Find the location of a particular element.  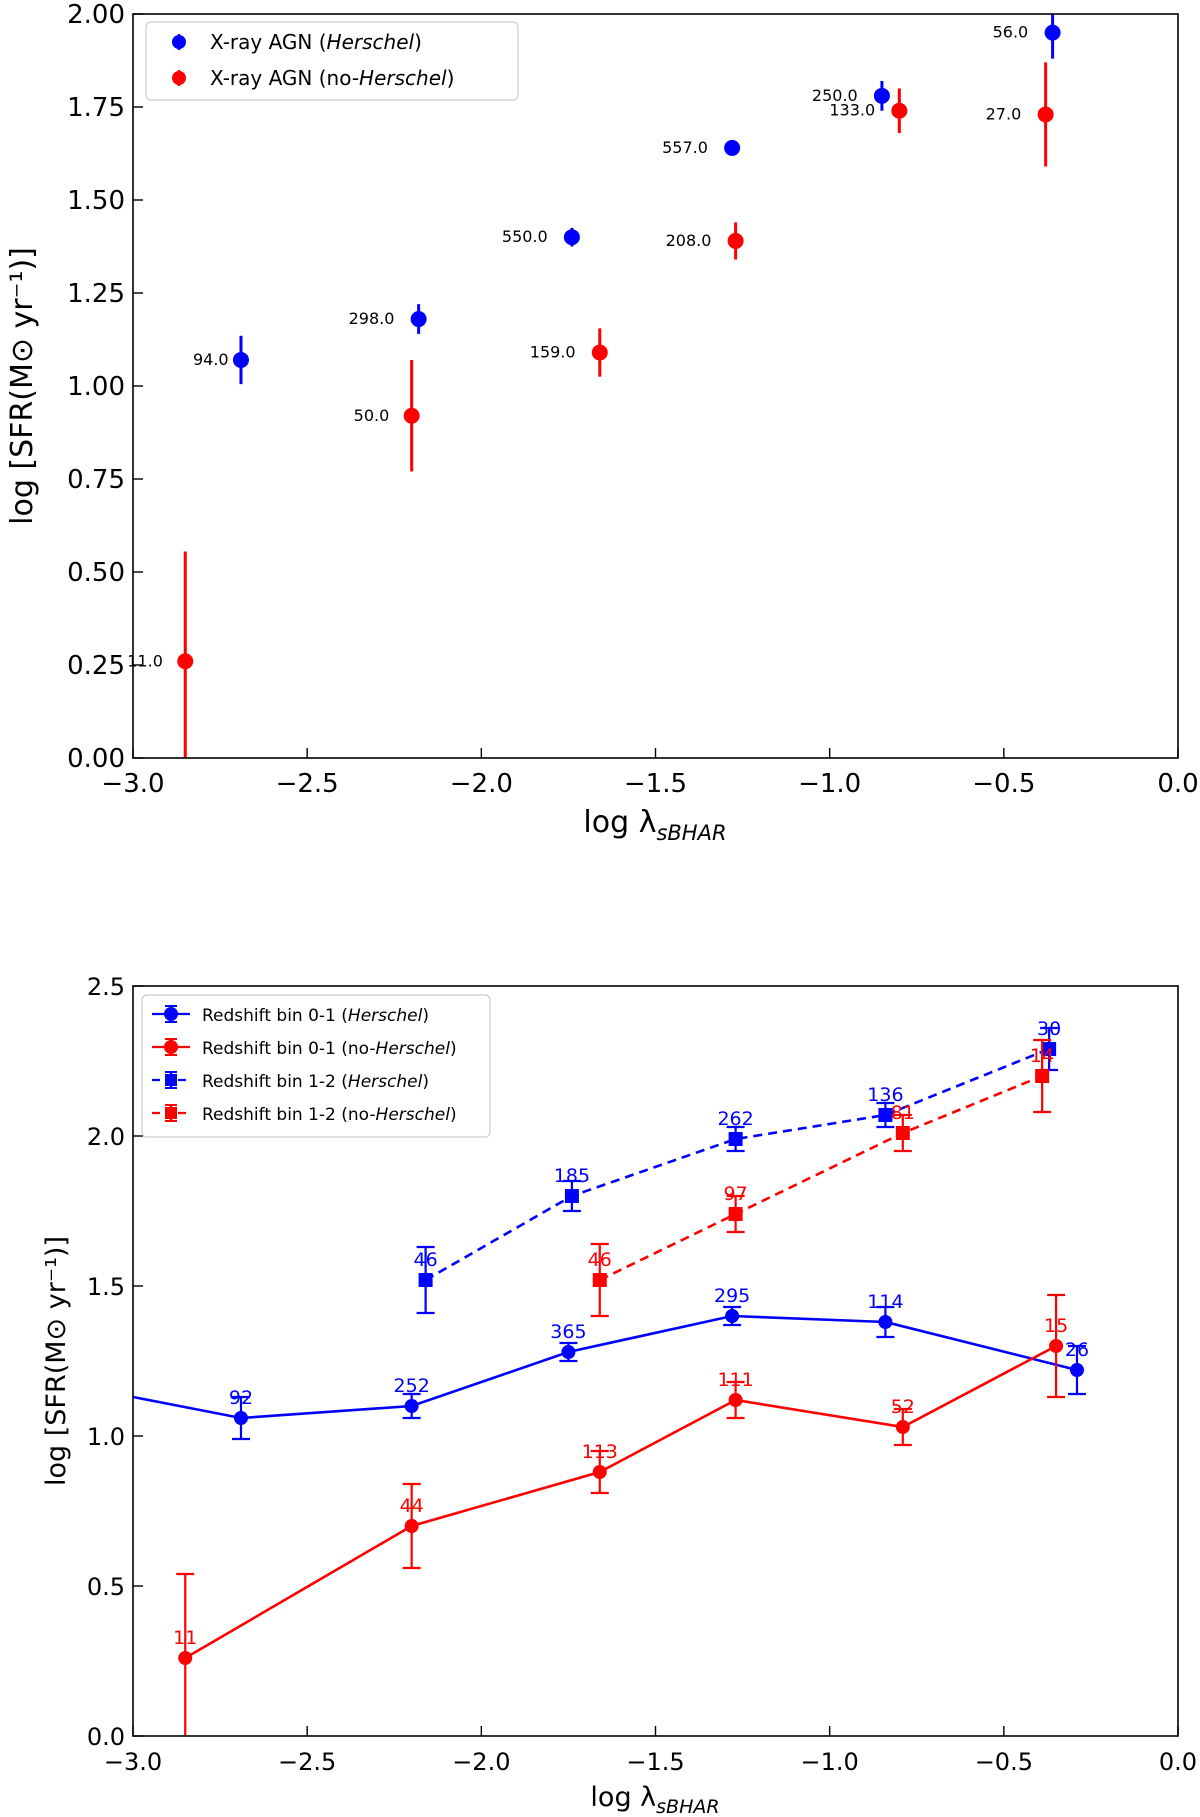

legend-label: X-ray AGN (Herschel) is located at coordinates (316, 42).